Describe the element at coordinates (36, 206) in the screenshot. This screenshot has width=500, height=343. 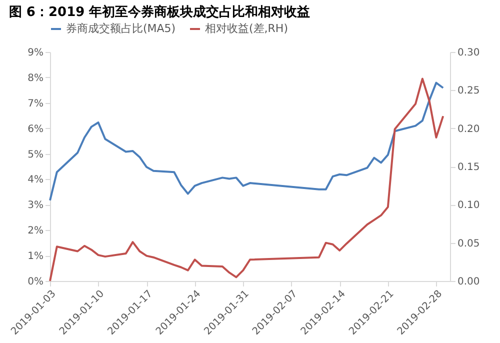
I see `y-tick-label: 3%` at that location.